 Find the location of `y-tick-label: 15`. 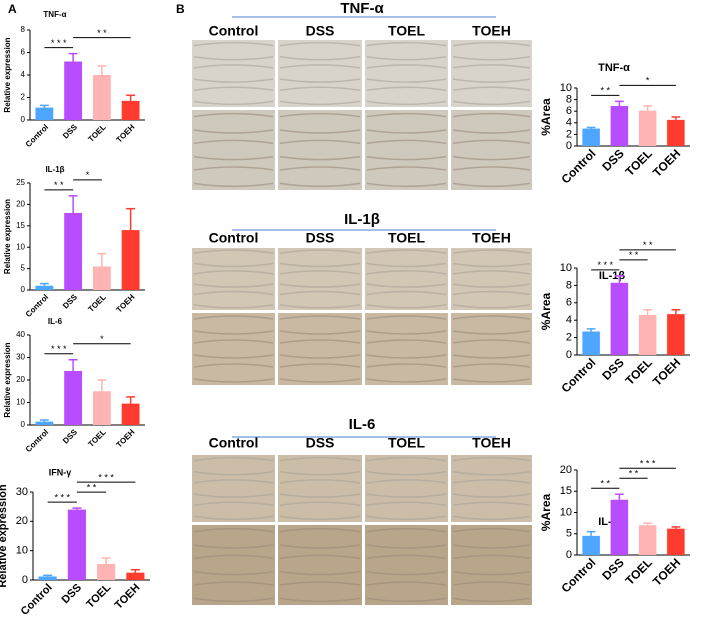

y-tick-label: 15 is located at coordinates (20, 225).